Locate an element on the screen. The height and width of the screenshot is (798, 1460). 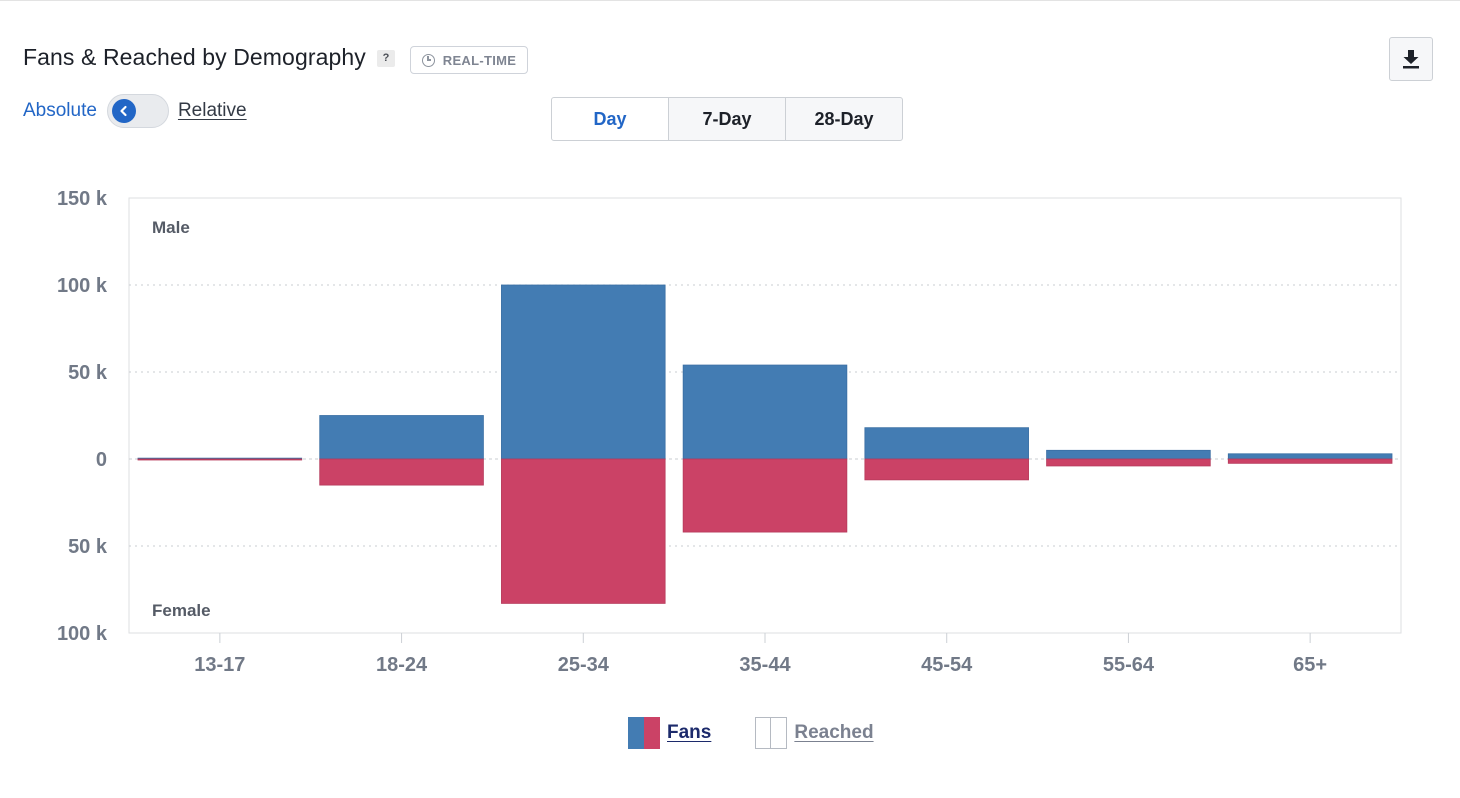
x-tick-label: 55-64 is located at coordinates (1129, 665).